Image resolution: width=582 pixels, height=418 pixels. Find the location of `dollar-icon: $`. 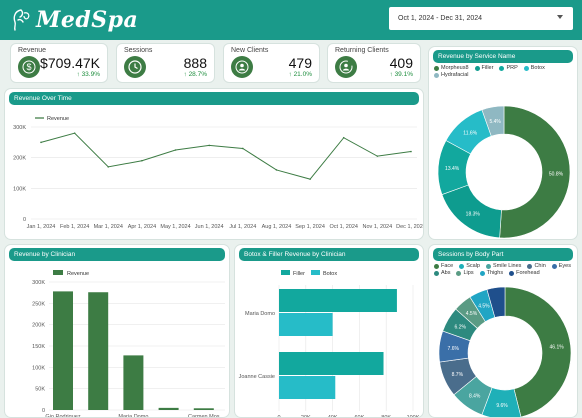

dollar-icon: $ is located at coordinates (29, 67).